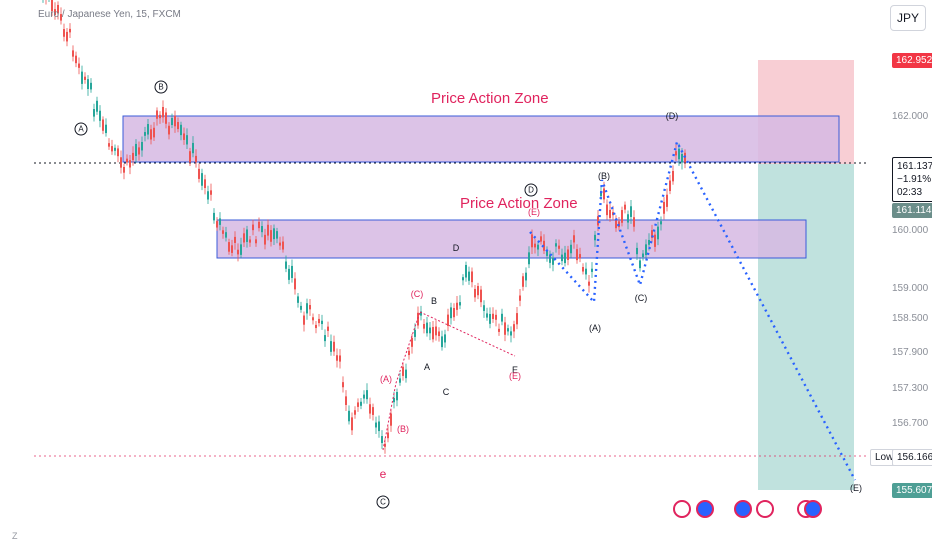 Image resolution: width=932 pixels, height=555 pixels. Describe the element at coordinates (910, 318) in the screenshot. I see `axis-tick: 158.500` at that location.